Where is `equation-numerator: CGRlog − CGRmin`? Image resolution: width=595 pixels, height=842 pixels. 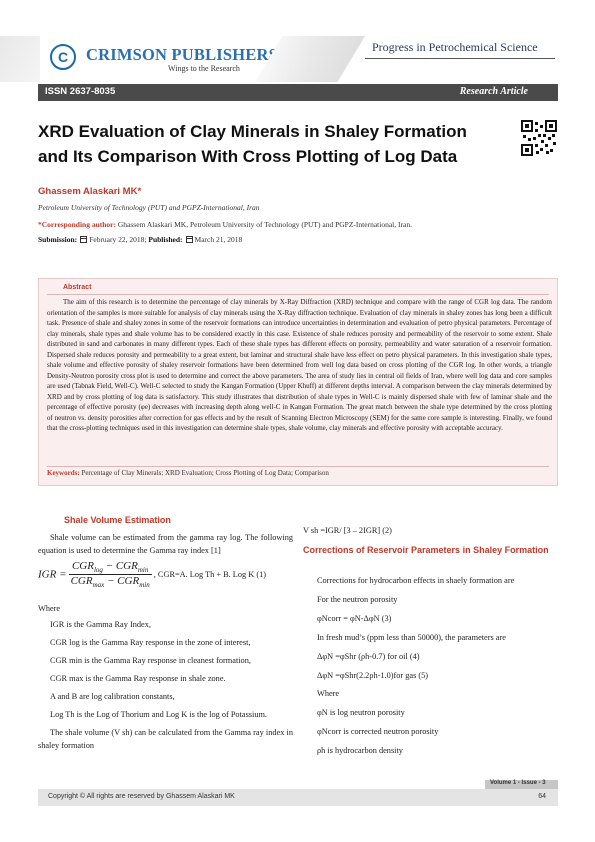
equation-numerator: CGRlog − CGRmin is located at coordinates (110, 568).